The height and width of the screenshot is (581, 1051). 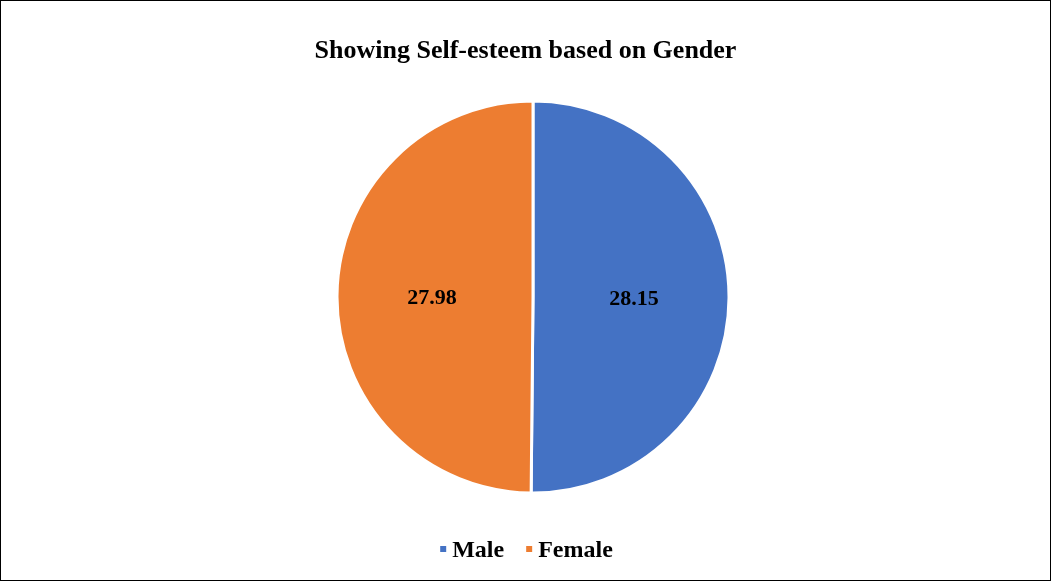 What do you see at coordinates (478, 549) in the screenshot?
I see `legend-label: Male` at bounding box center [478, 549].